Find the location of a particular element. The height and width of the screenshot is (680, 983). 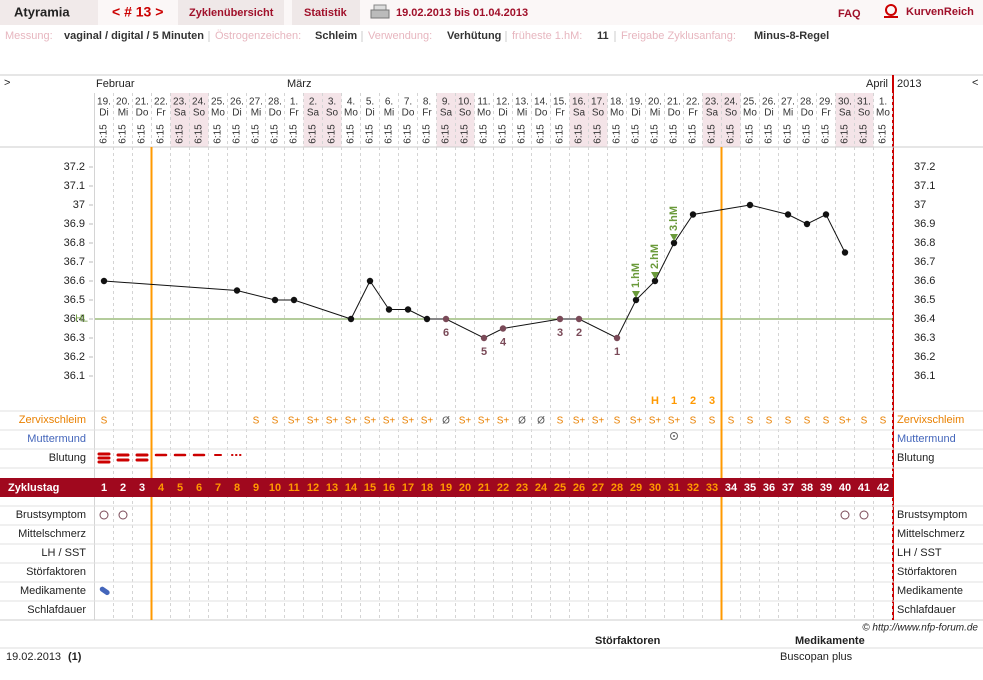

cycle-day: 38 is located at coordinates (807, 488).